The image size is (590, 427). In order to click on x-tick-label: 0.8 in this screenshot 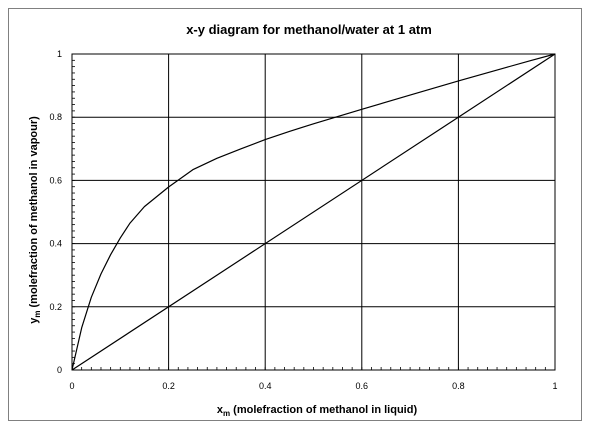, I will do `click(458, 386)`.